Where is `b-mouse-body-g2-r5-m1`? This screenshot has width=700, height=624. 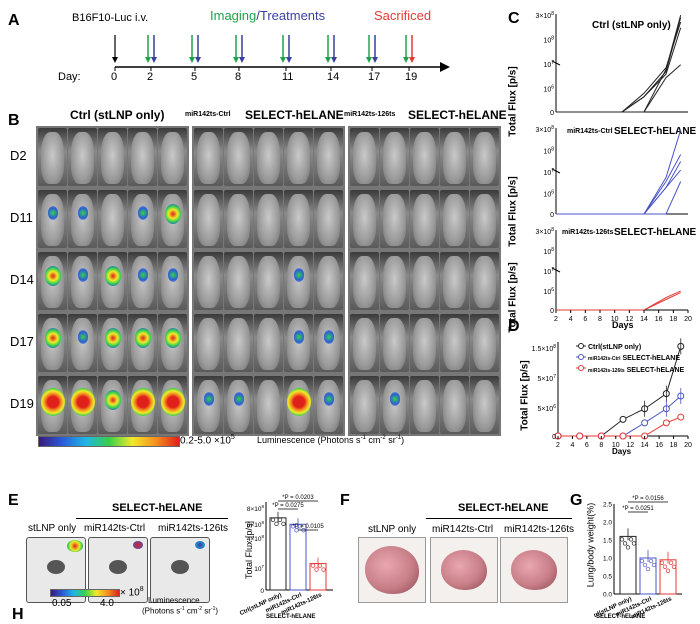 b-mouse-body-g2-r5-m1 is located at coordinates (208, 406).